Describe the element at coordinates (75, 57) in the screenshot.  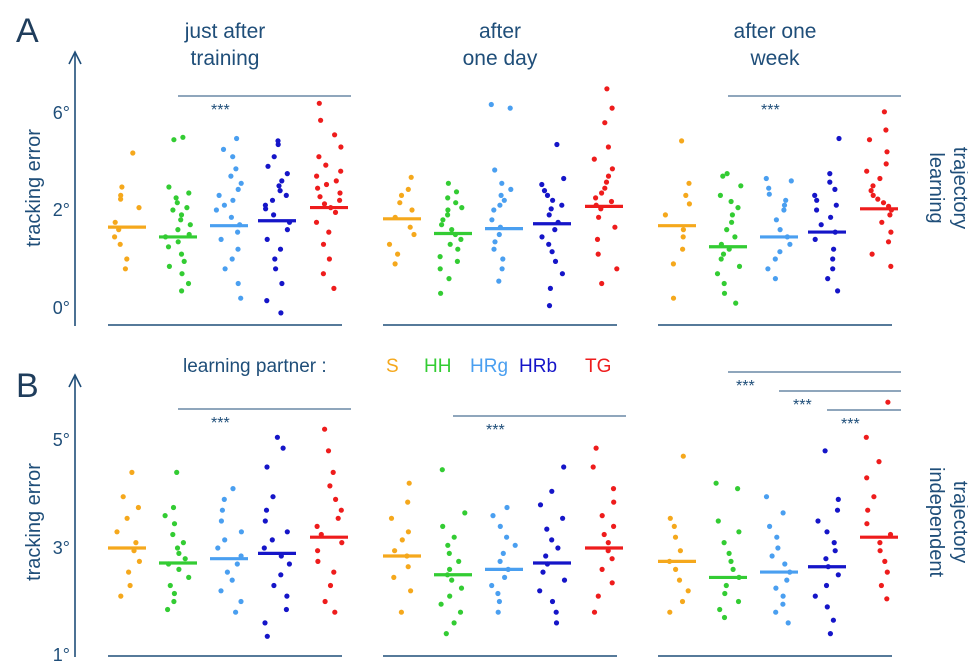
I see `y-axis-arrow` at that location.